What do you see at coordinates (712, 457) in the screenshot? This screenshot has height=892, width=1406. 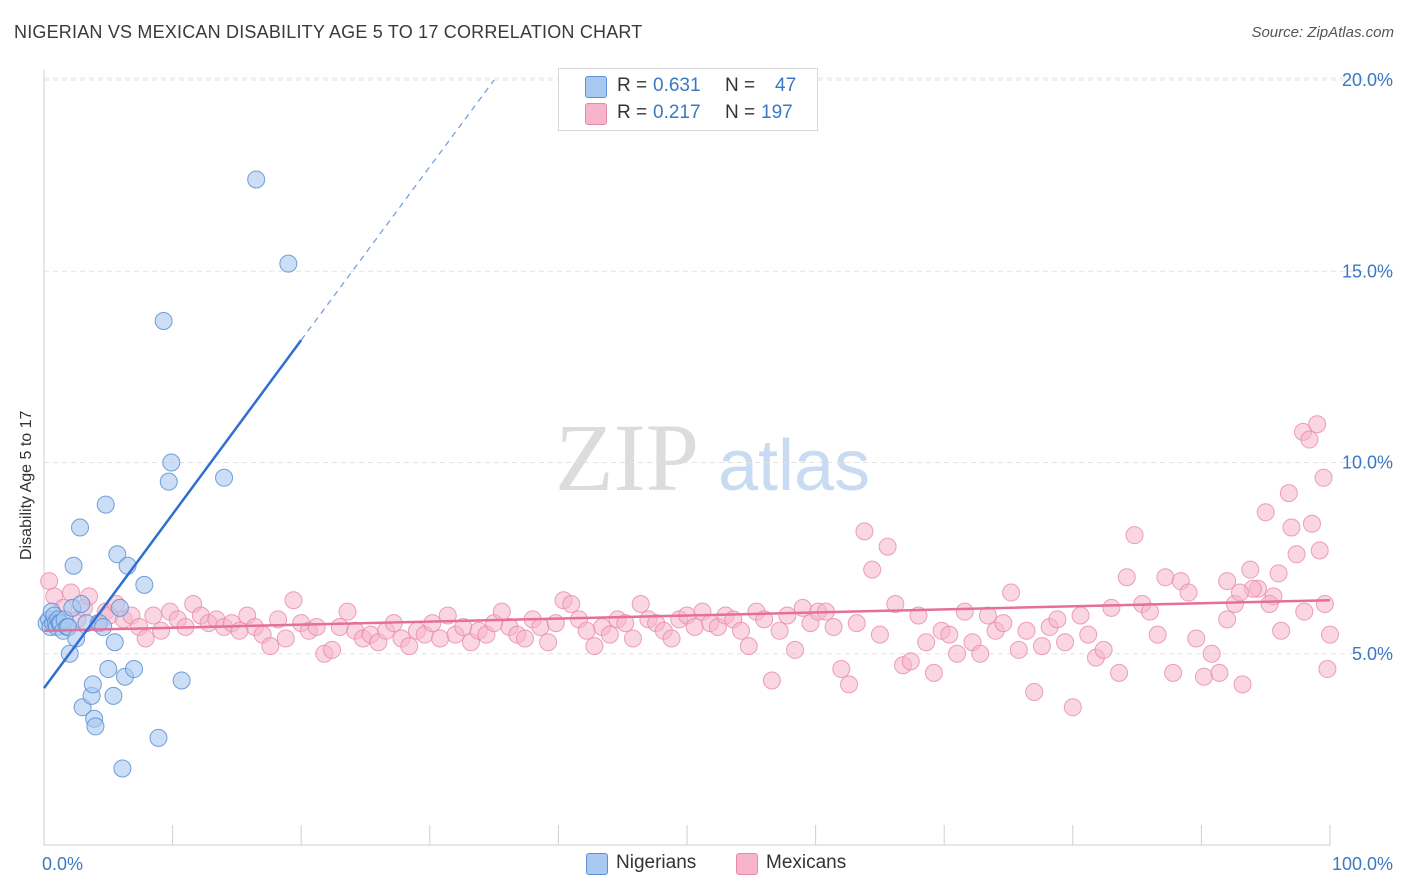 I see `watermark: ZIP atlas` at bounding box center [712, 457].